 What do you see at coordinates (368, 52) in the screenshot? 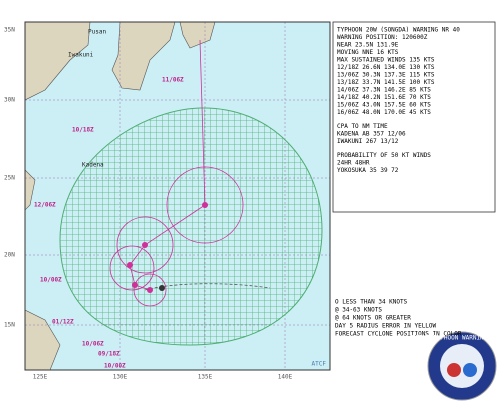
I see `panel-line: MOVING NNE 16 KTS` at bounding box center [368, 52].